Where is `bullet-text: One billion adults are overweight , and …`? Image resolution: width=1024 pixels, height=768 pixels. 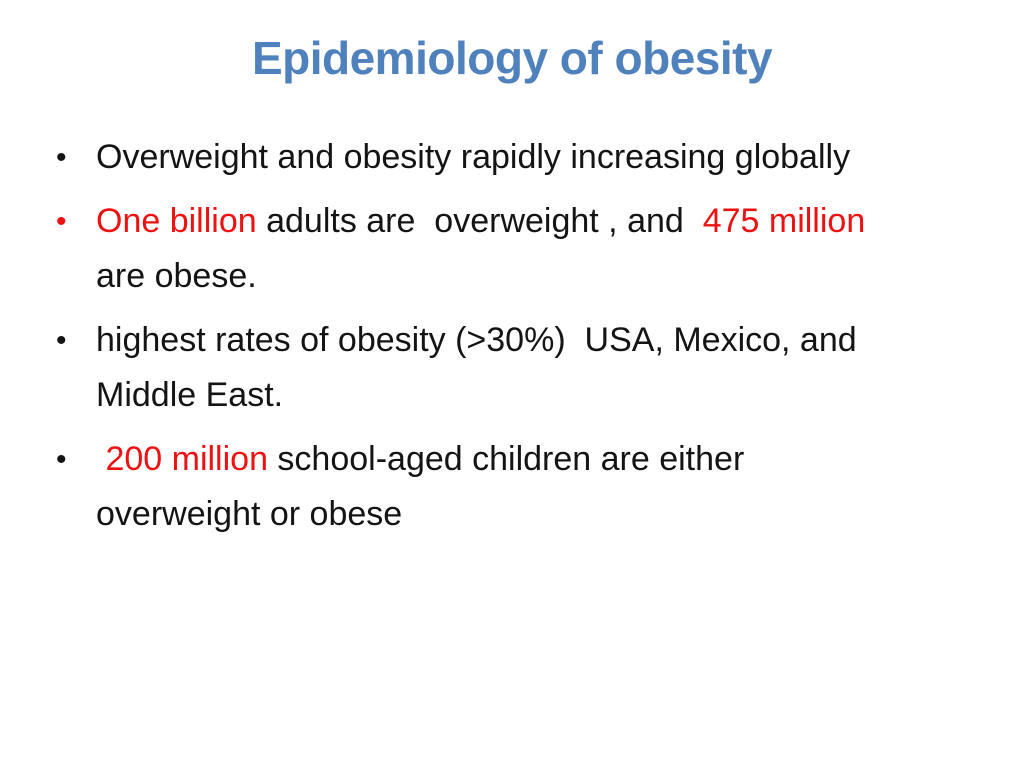
bullet-text: One billion adults are overweight , and … is located at coordinates (496, 249).